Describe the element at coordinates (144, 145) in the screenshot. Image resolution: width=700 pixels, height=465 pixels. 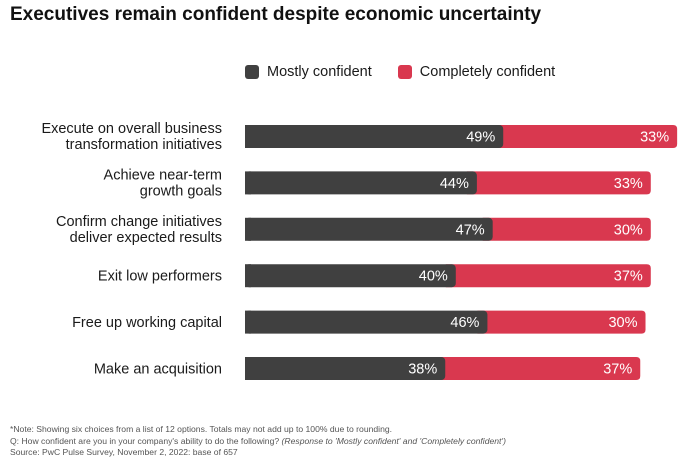
I see `category-label: transformation initiatives` at that location.